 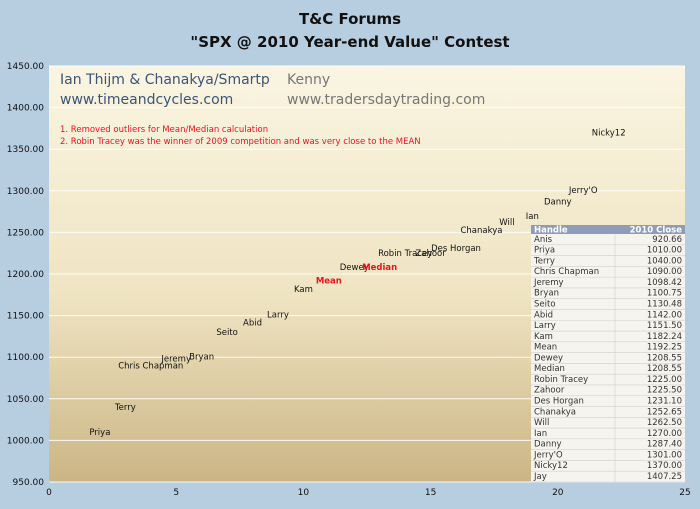 I want to click on table-cell-handle: Anis, so click(x=543, y=240).